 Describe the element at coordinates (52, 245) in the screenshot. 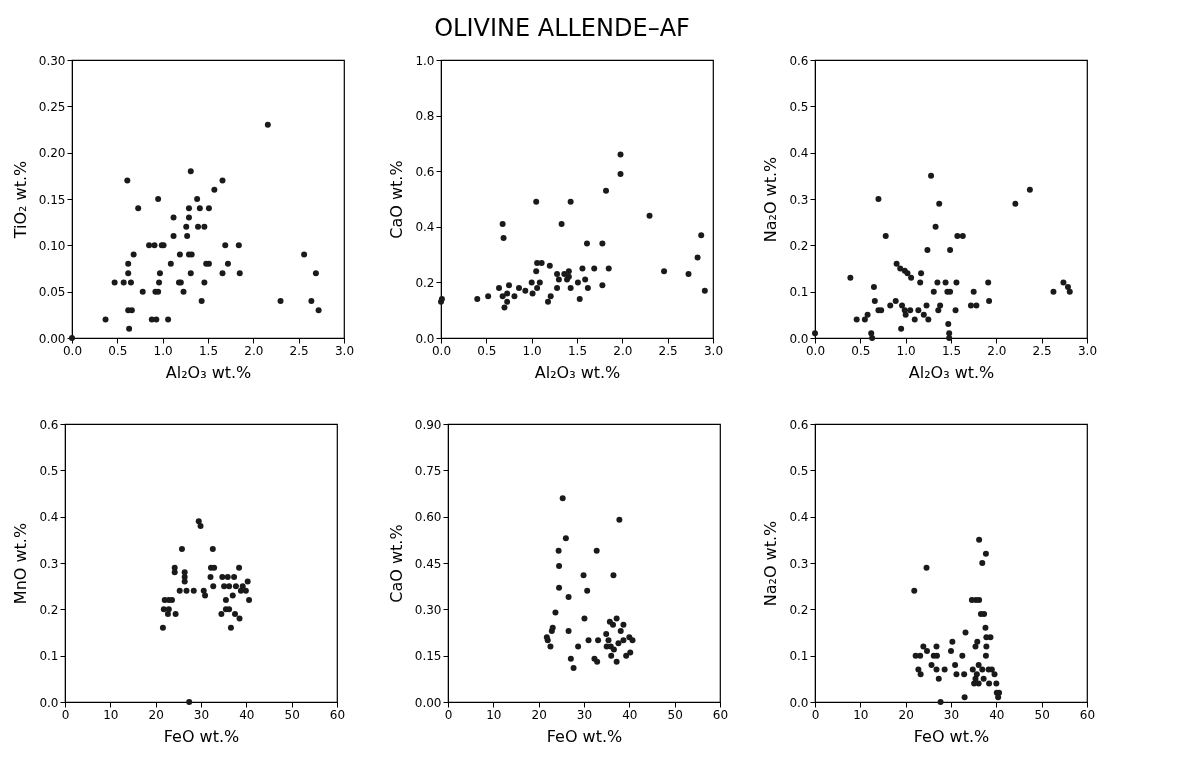

I see `y-tick-label: 0.10` at that location.